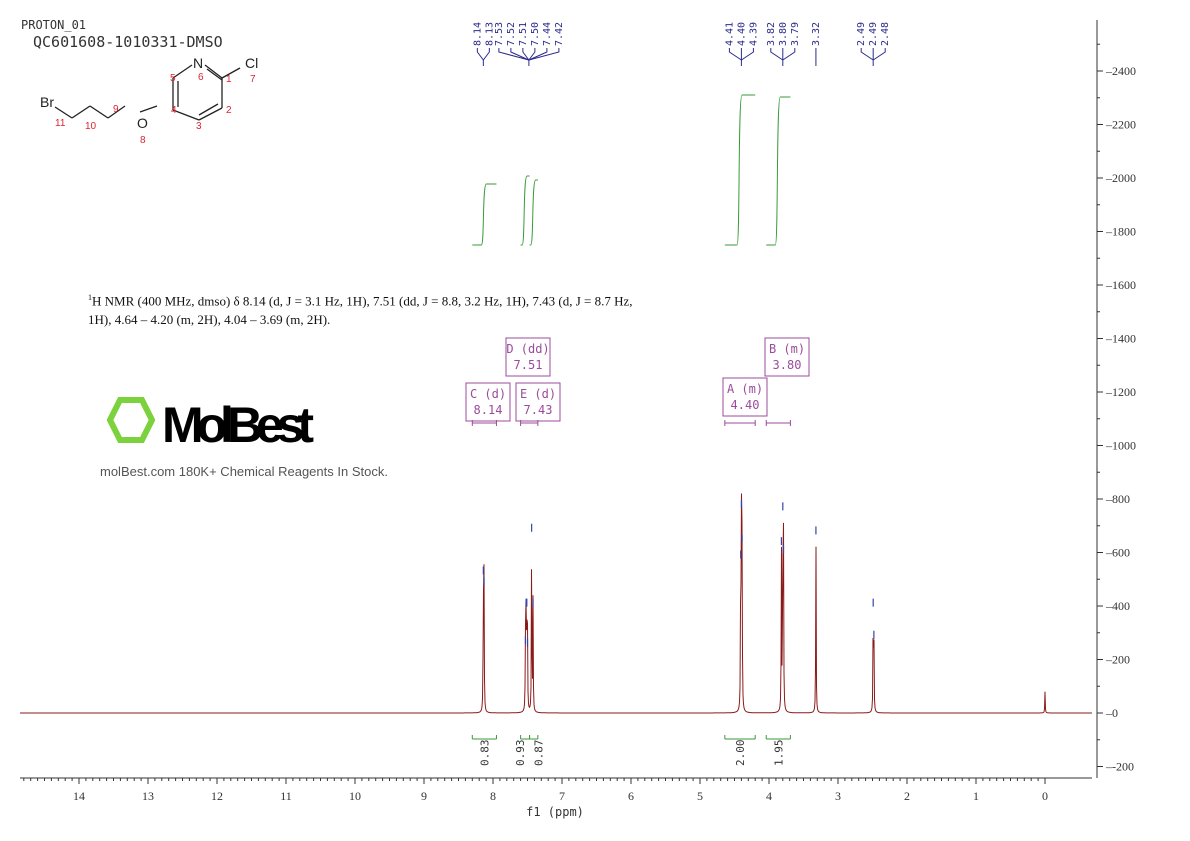 The height and width of the screenshot is (841, 1190). What do you see at coordinates (251, 63) in the screenshot?
I see `atom-label: Cl` at bounding box center [251, 63].